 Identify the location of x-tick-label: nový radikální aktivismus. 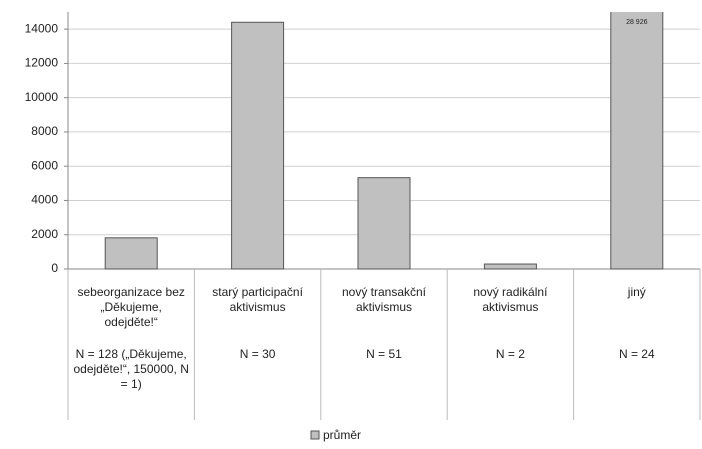
(510, 299).